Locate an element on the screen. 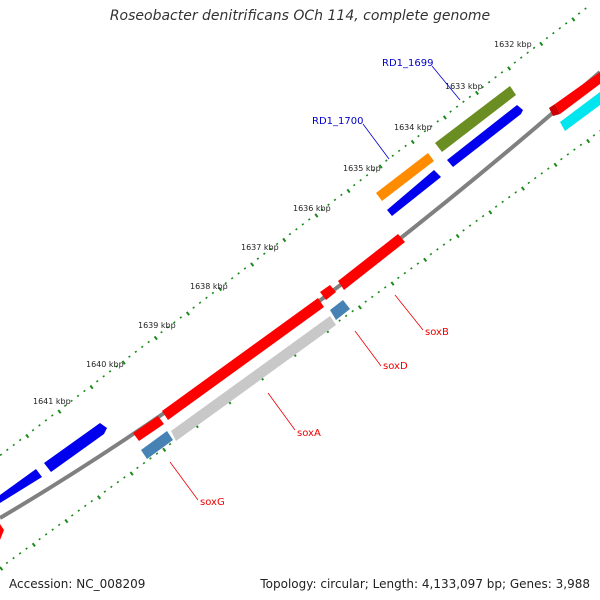 The width and height of the screenshot is (600, 600). leader-soxA is located at coordinates (281, 411).